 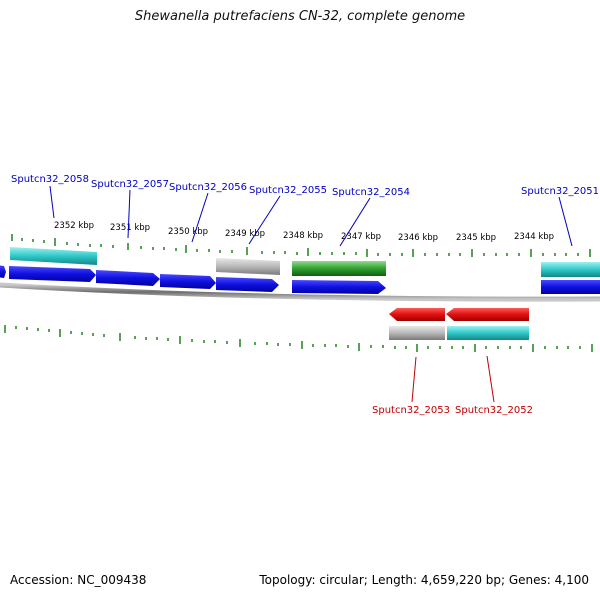 I want to click on scale-label: 2352 kbp, so click(x=74, y=226).